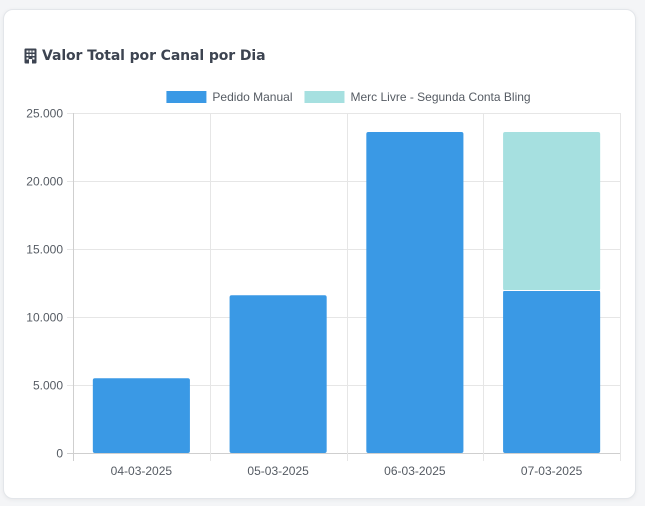  Describe the element at coordinates (44, 284) in the screenshot. I see `y-axis: 0 5.000 10.000 15.000 20.000 25.000` at that location.